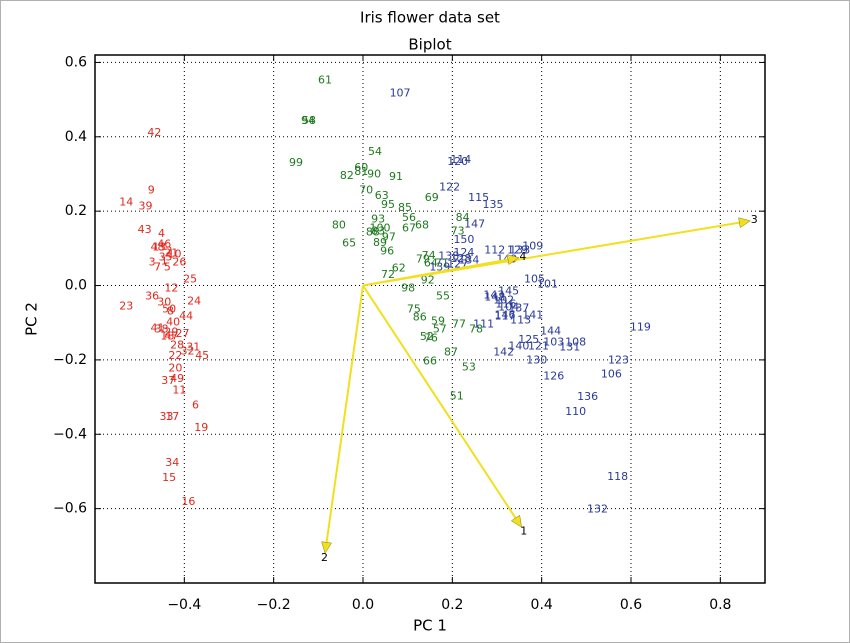 This screenshot has height=643, width=850. I want to click on point-label: 133, so click(519, 250).